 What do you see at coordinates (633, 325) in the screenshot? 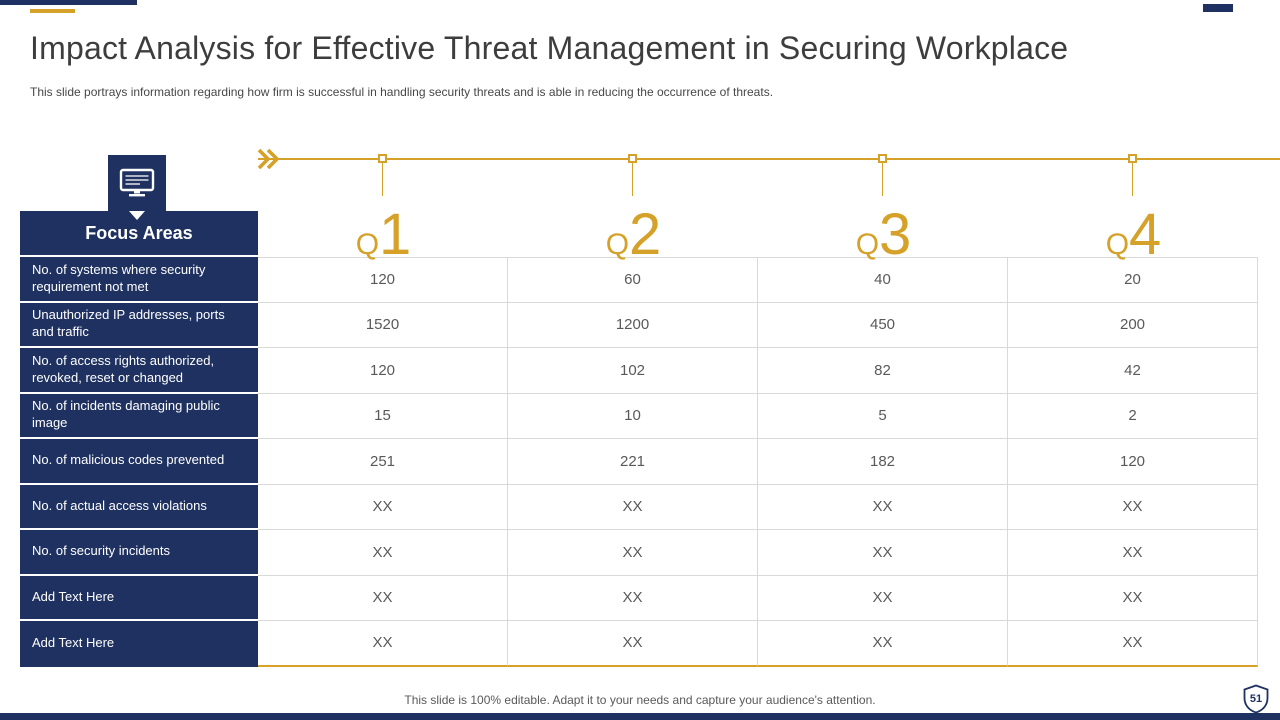
I see `value-cell: 1200` at bounding box center [633, 325].